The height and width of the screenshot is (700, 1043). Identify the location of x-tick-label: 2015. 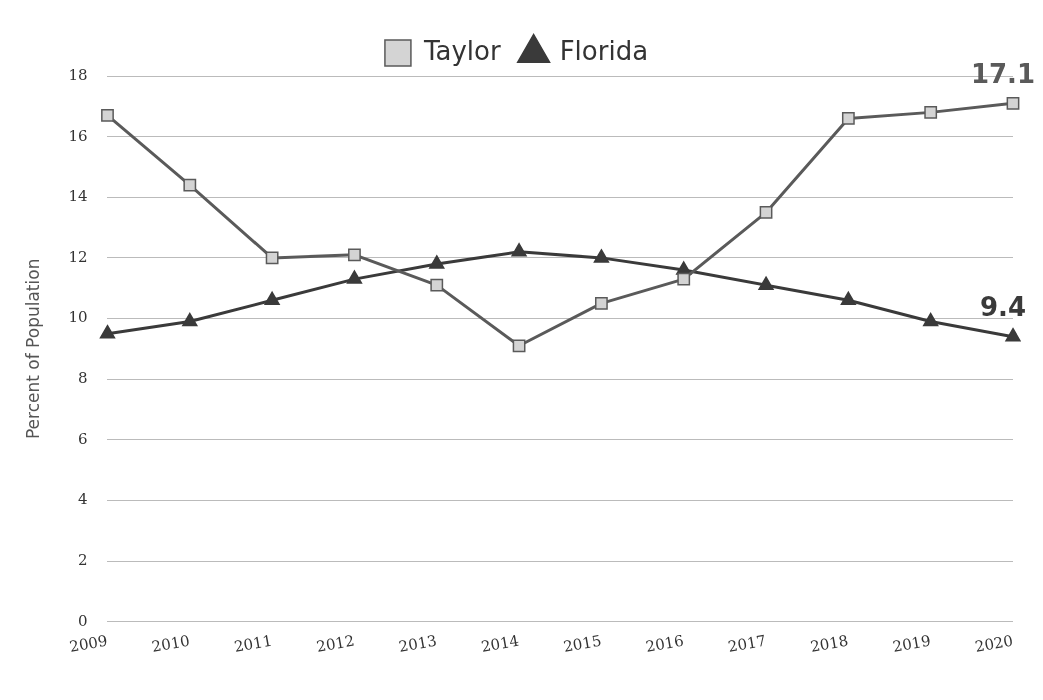
(582, 643).